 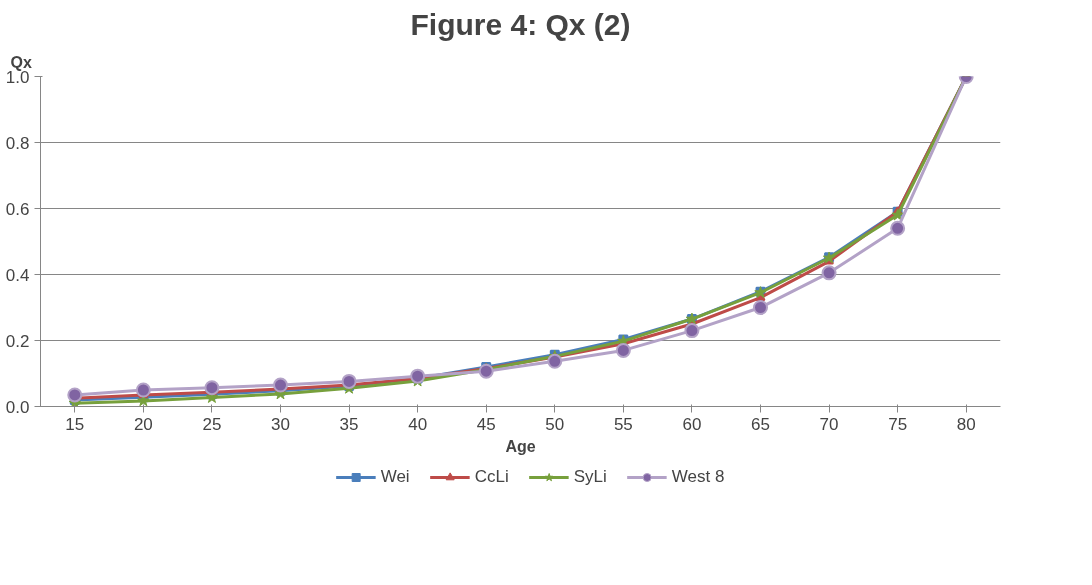 I want to click on x-tick-label: 60, so click(x=692, y=424).